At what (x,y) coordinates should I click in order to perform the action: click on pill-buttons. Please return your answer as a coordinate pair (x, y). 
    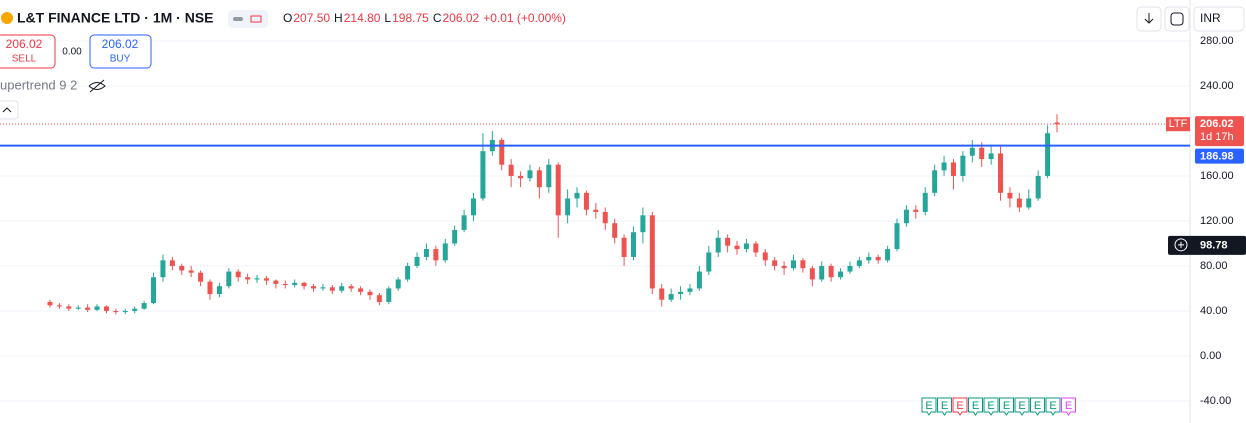
    Looking at the image, I should click on (248, 19).